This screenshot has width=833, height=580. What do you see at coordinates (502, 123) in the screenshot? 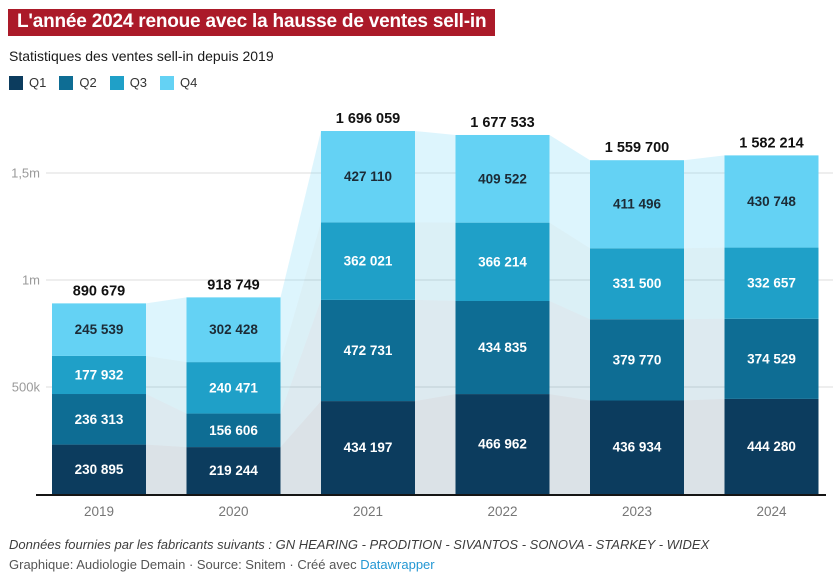
I see `total-label: 1 677 533` at bounding box center [502, 123].